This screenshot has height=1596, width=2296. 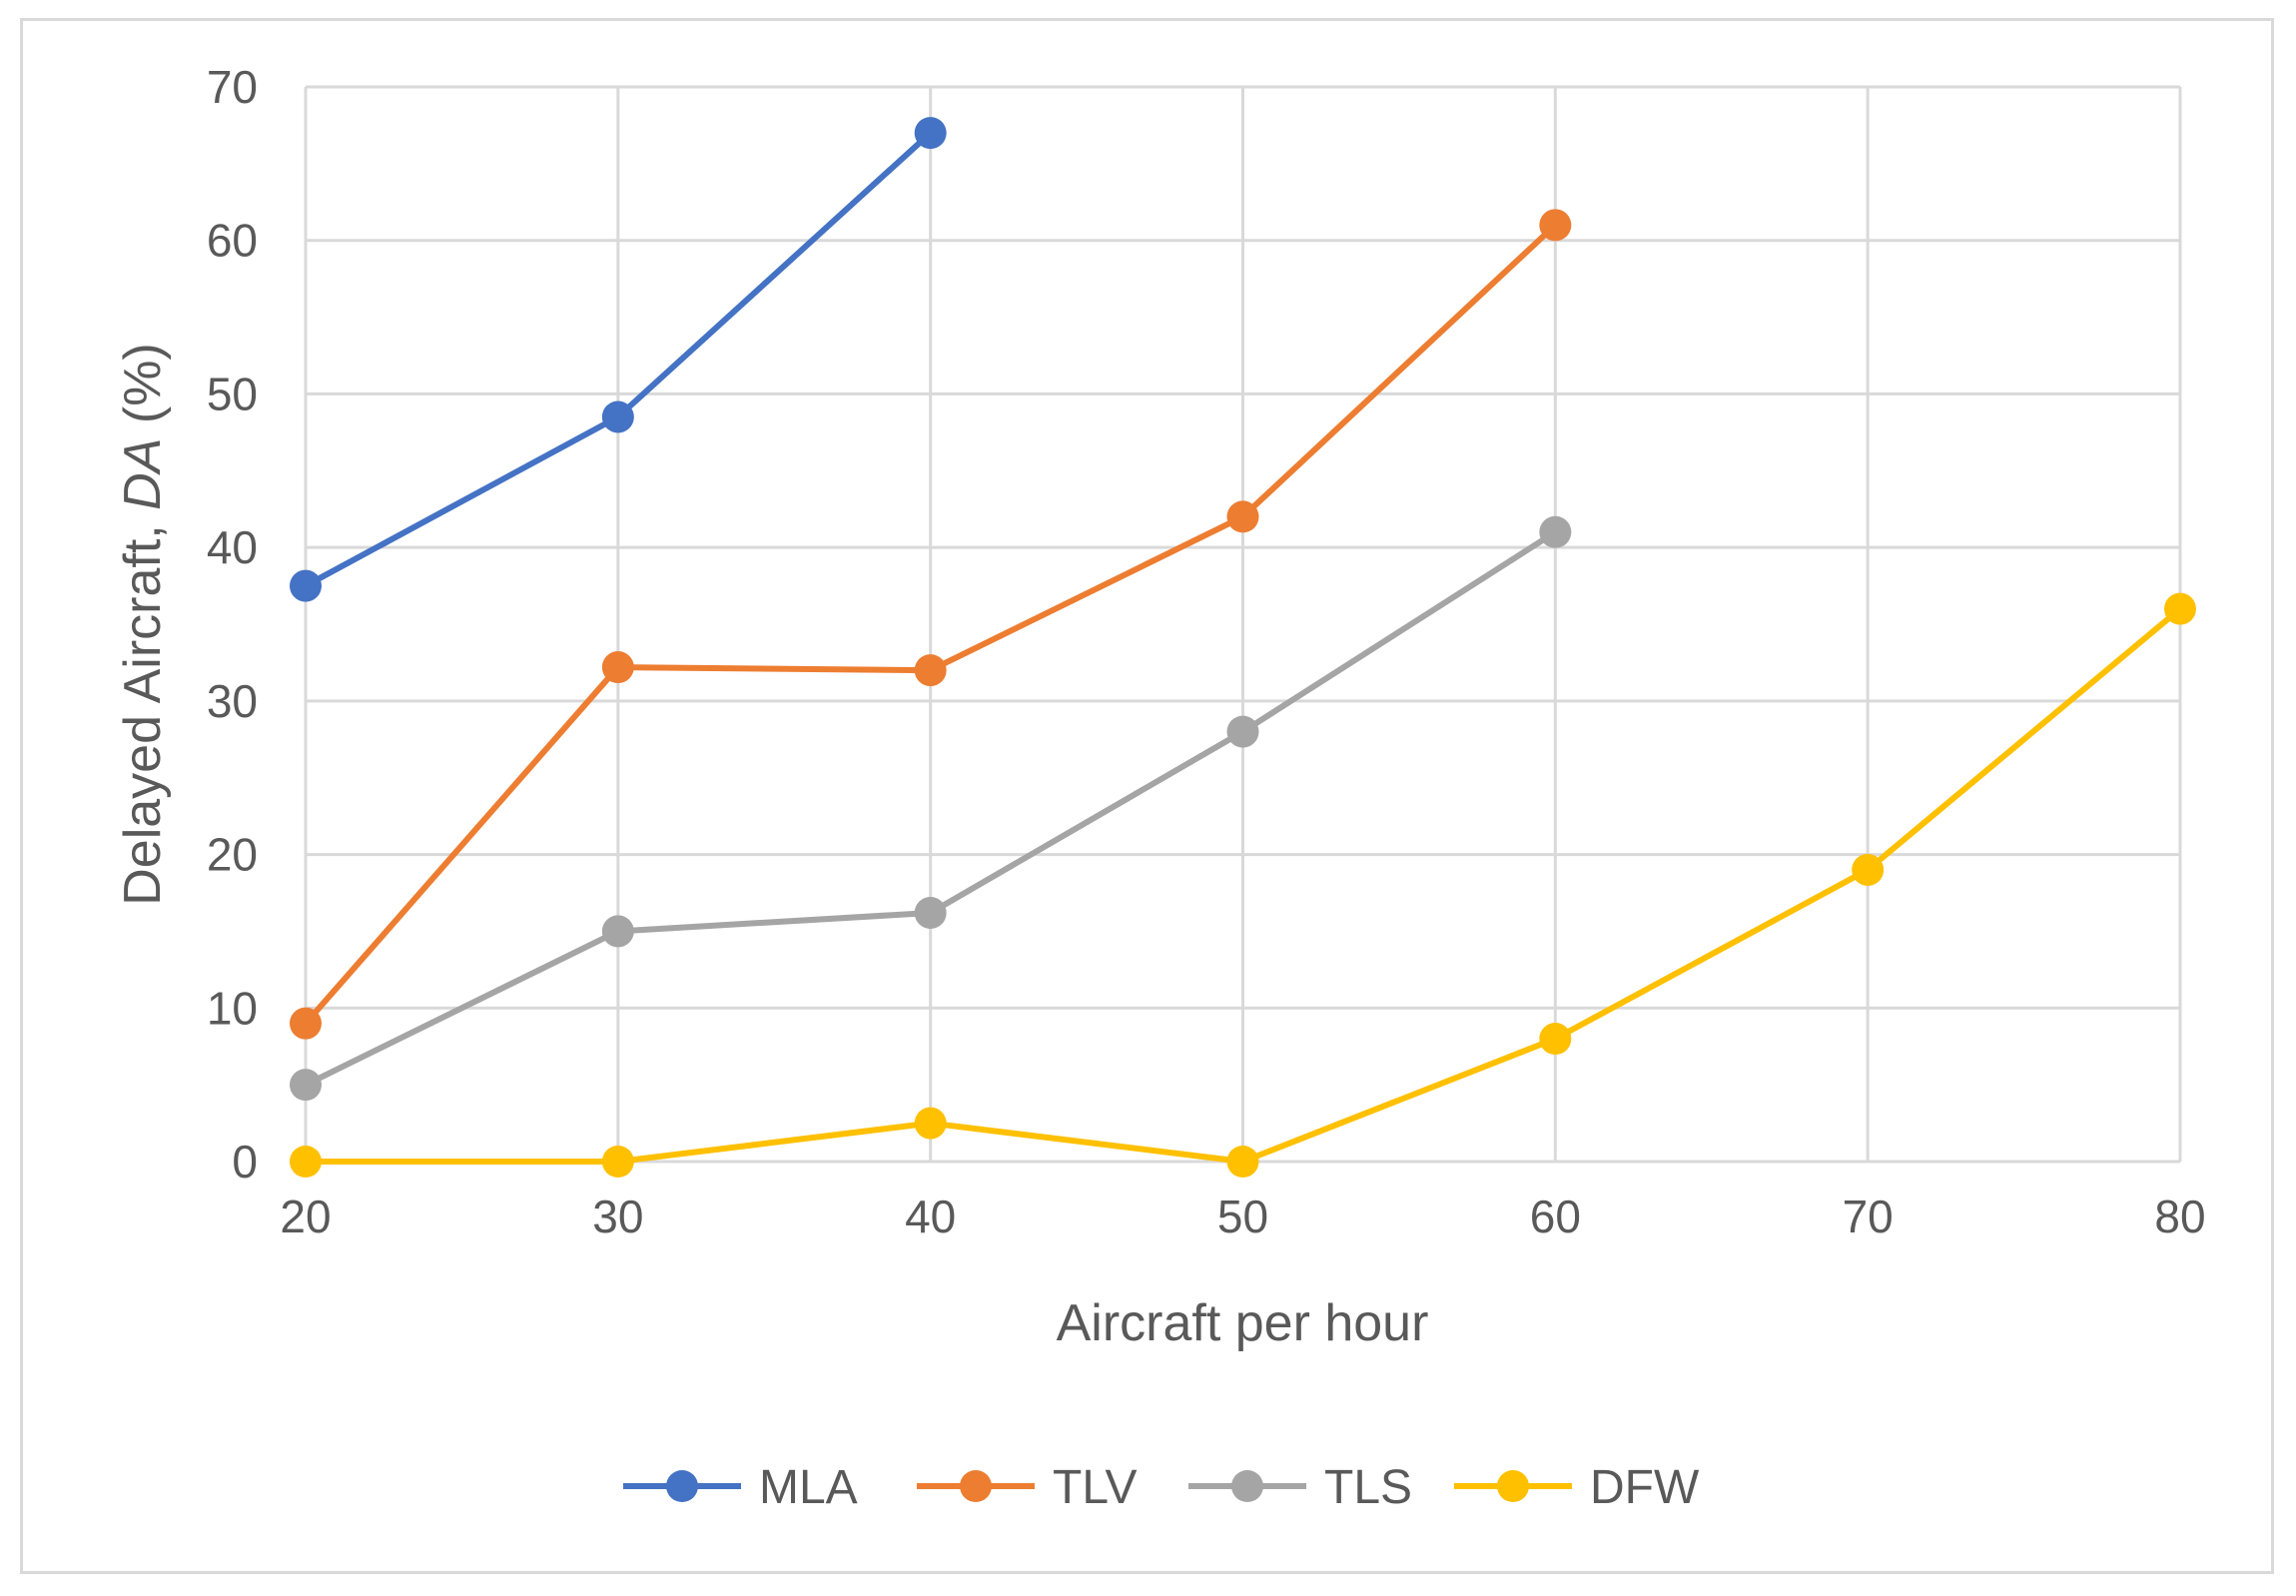 I want to click on y-tick-label: 70, so click(x=232, y=87).